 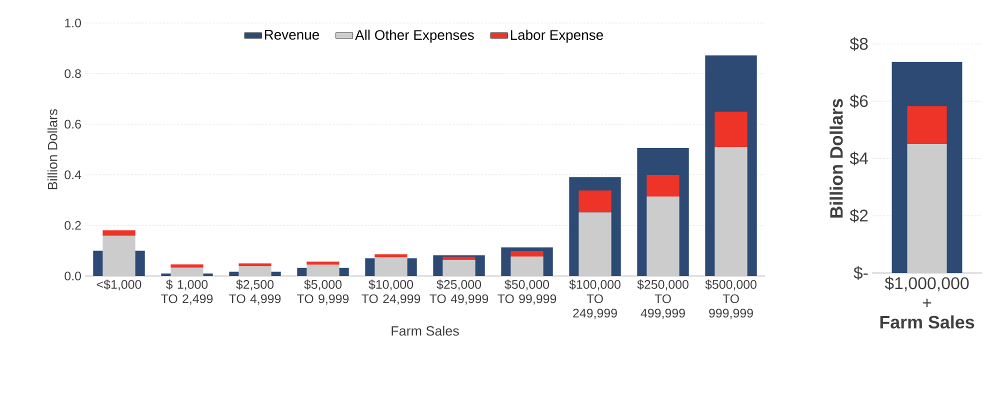 What do you see at coordinates (414, 36) in the screenshot?
I see `legend-label: All Other Expenses` at bounding box center [414, 36].